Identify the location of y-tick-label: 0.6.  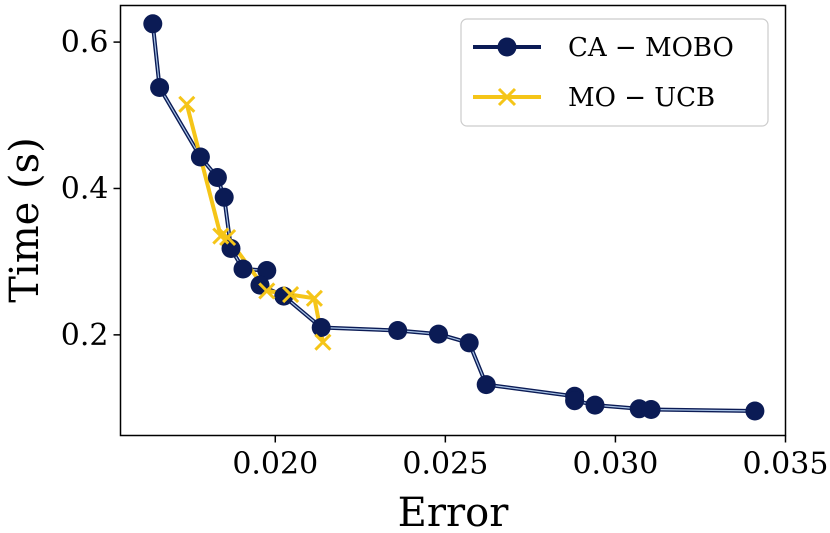
(85, 42).